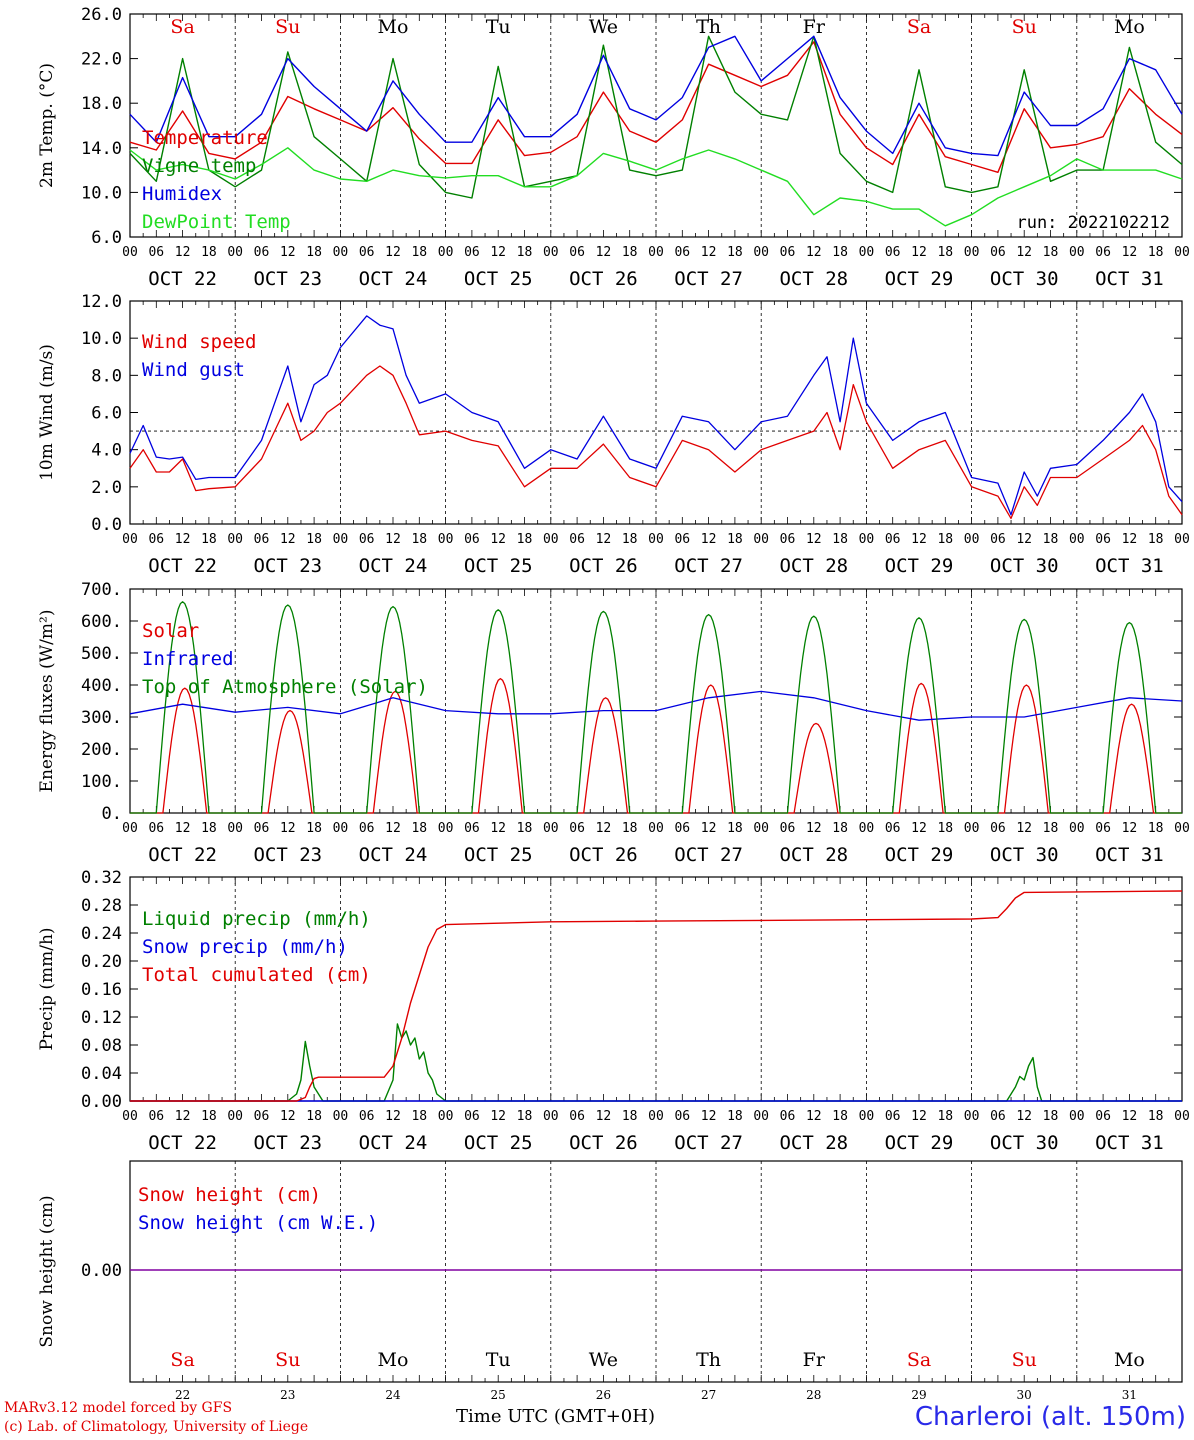 Image resolution: width=1194 pixels, height=1440 pixels. Describe the element at coordinates (101, 15) in the screenshot. I see `y-tick-label: 26.0` at that location.